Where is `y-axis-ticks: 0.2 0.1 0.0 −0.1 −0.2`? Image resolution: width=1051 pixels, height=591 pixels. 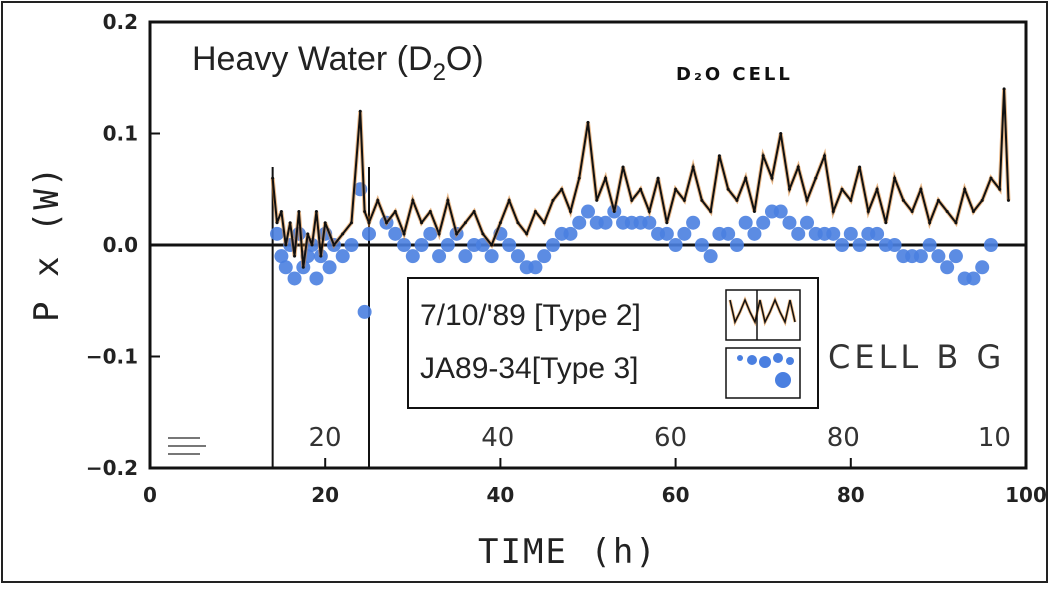
y-axis-ticks: 0.2 0.1 0.0 −0.1 −0.2 is located at coordinates (123, 245).